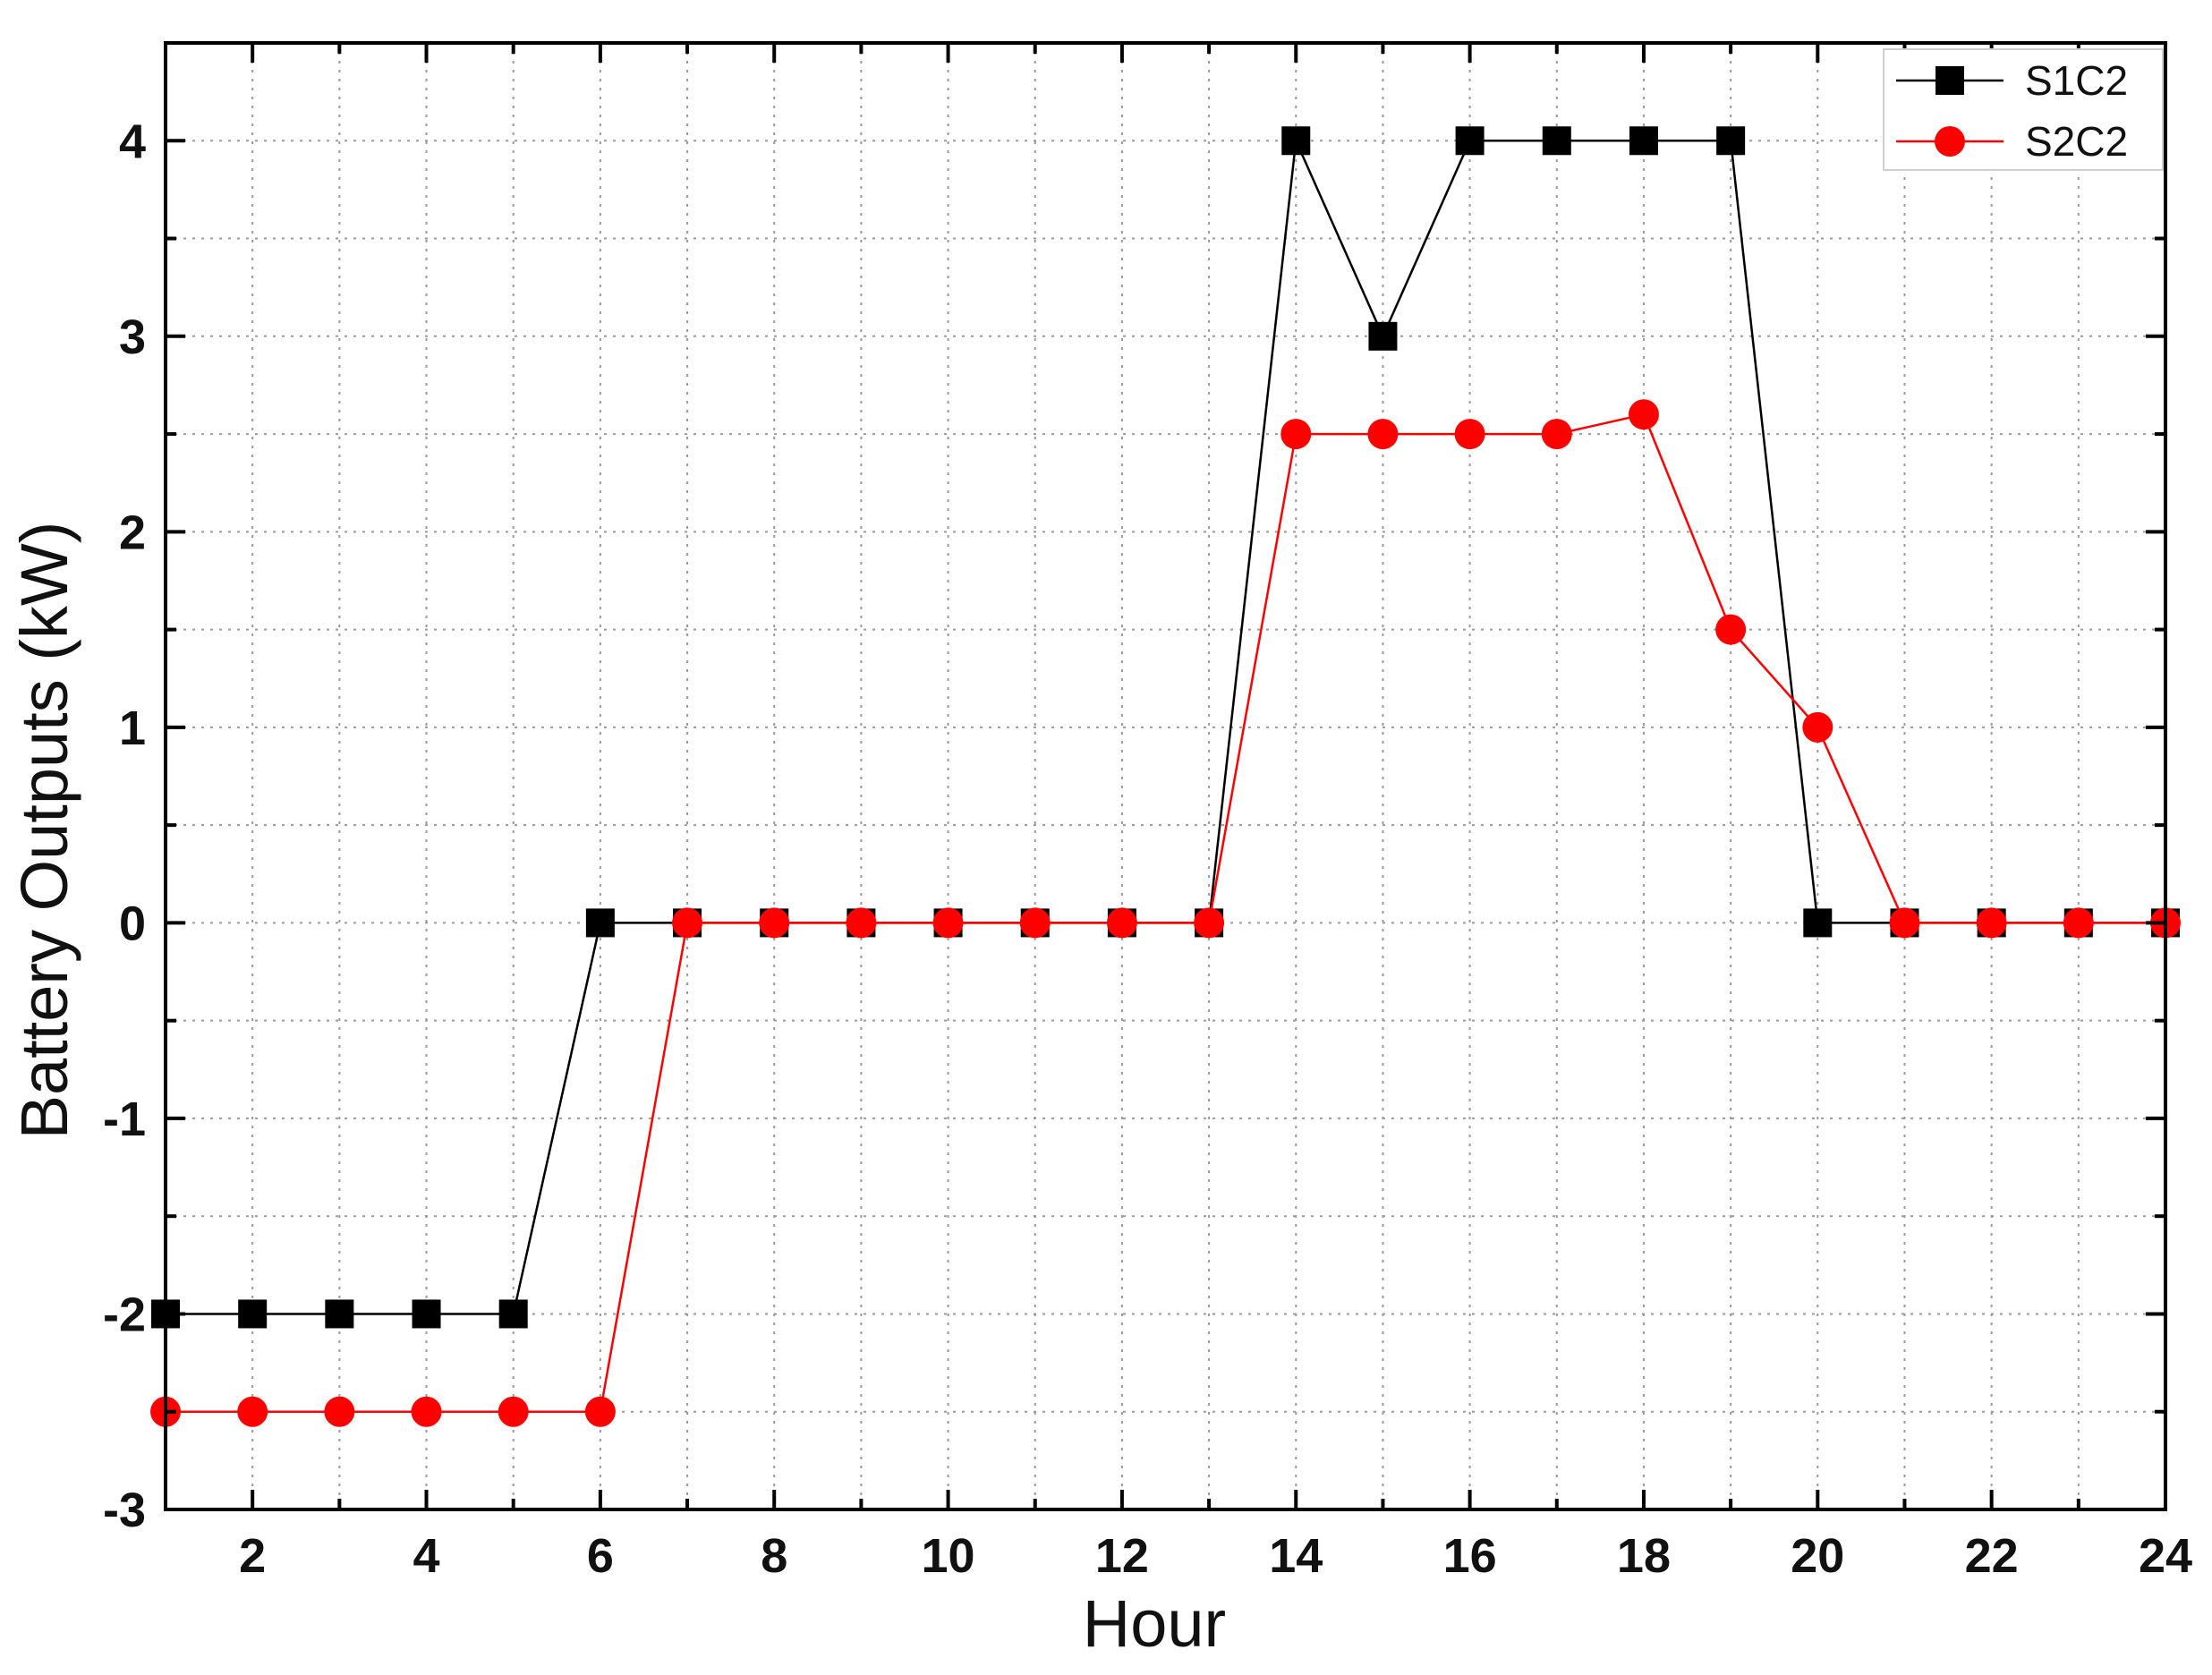 The width and height of the screenshot is (2212, 1675). I want to click on legend-box, so click(2023, 109).